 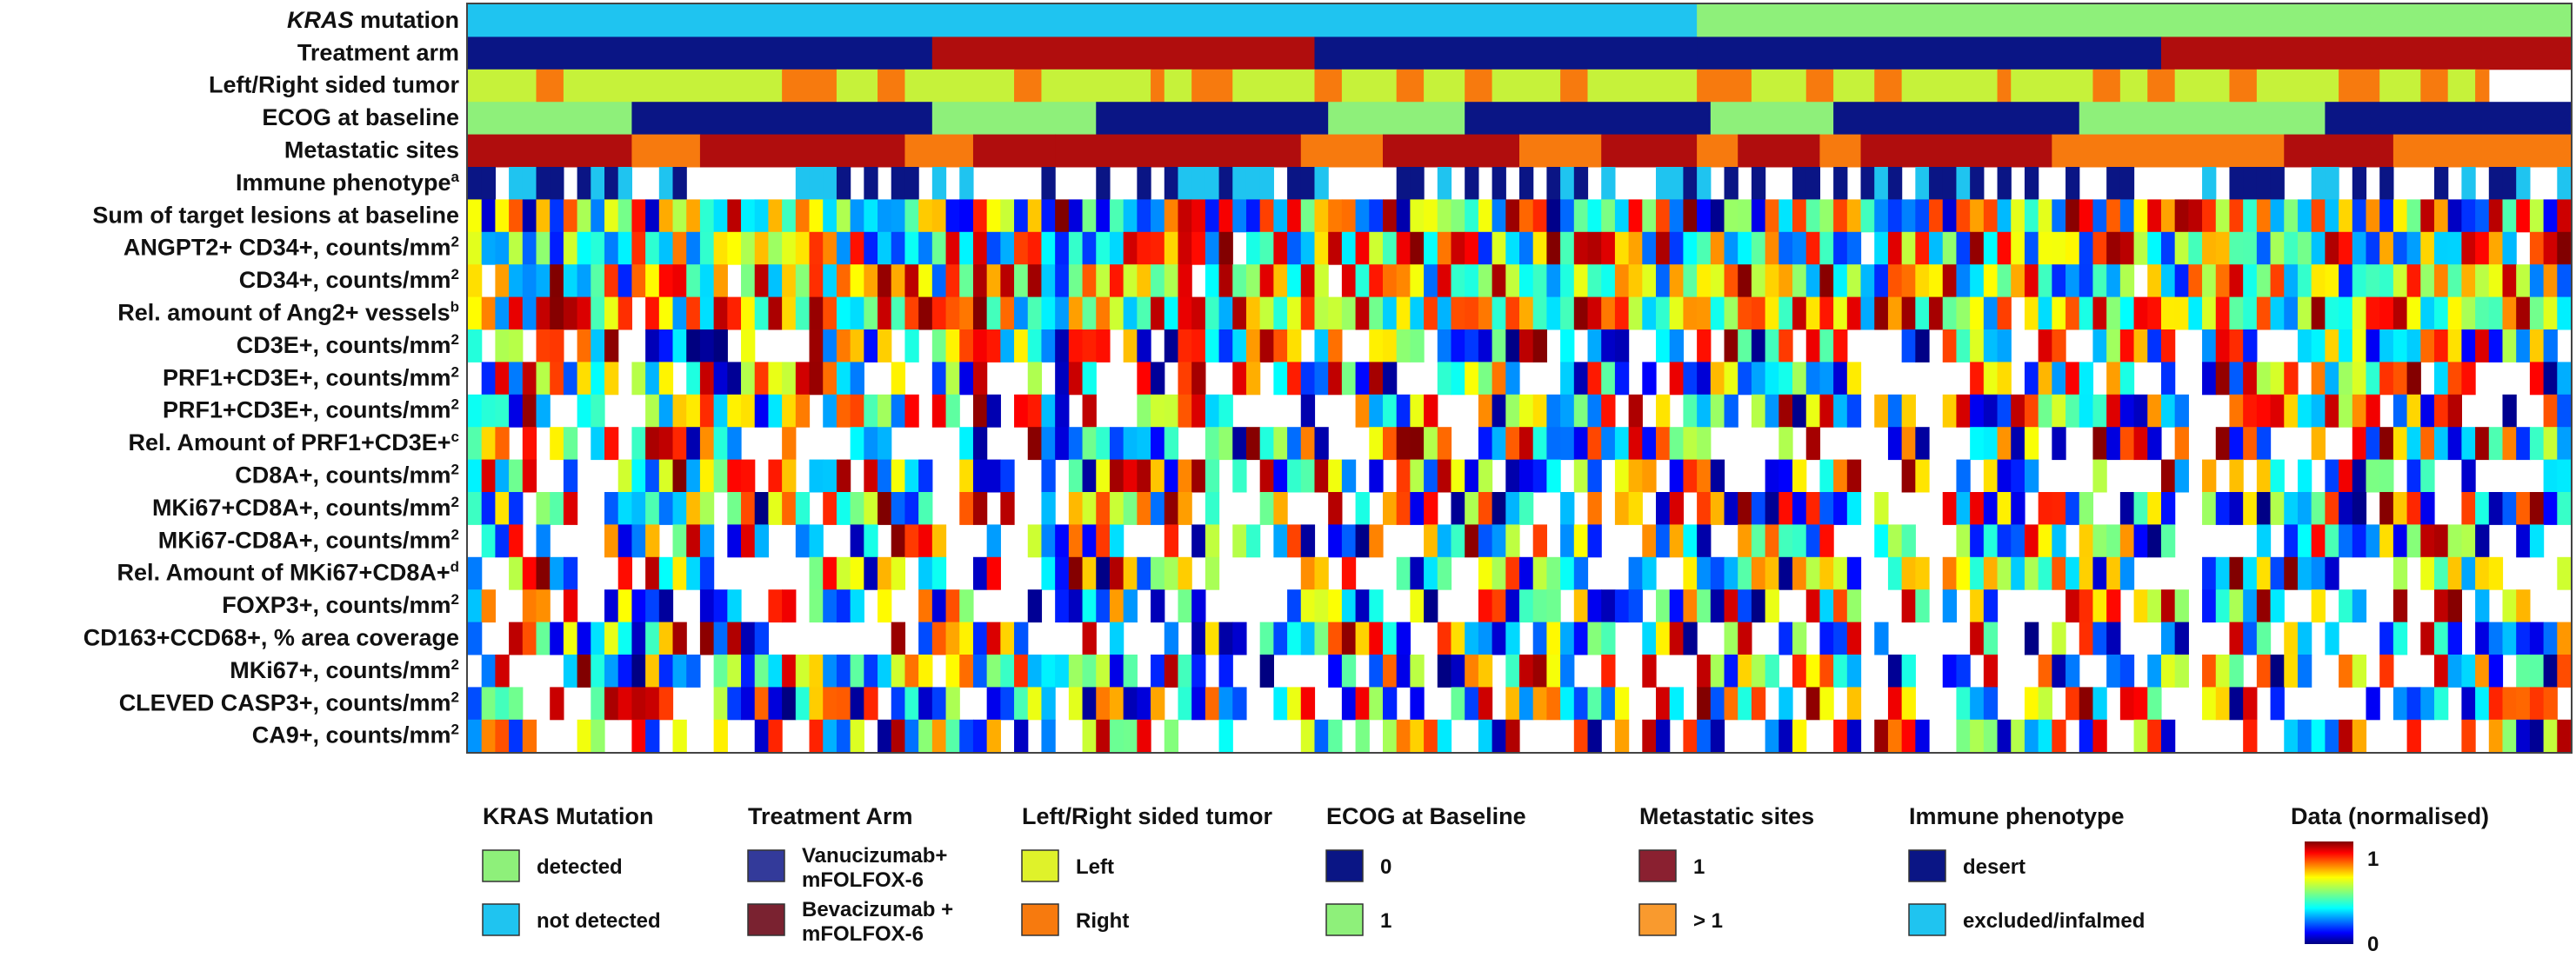 What do you see at coordinates (1581, 216) in the screenshot?
I see `cell-row6-col81` at bounding box center [1581, 216].